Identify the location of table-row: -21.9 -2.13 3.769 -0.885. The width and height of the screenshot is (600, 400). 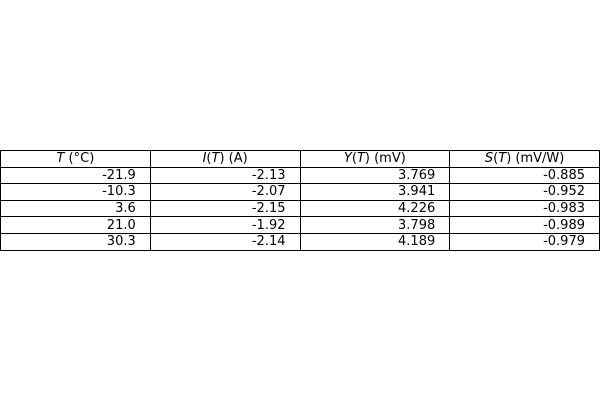
(300, 175).